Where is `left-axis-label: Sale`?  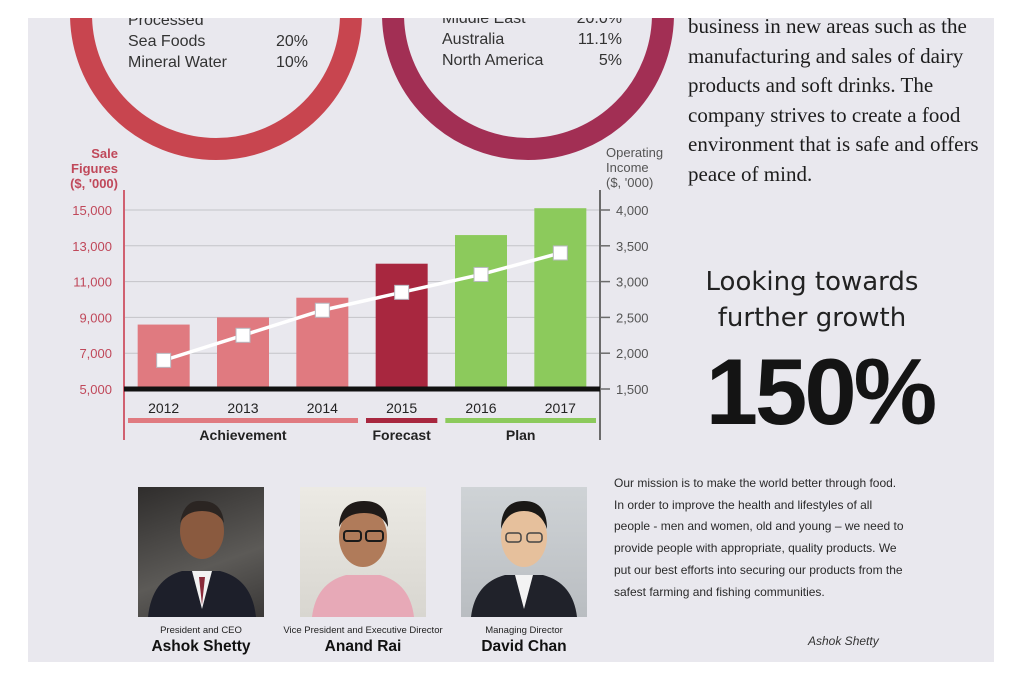
left-axis-label: Sale is located at coordinates (104, 153).